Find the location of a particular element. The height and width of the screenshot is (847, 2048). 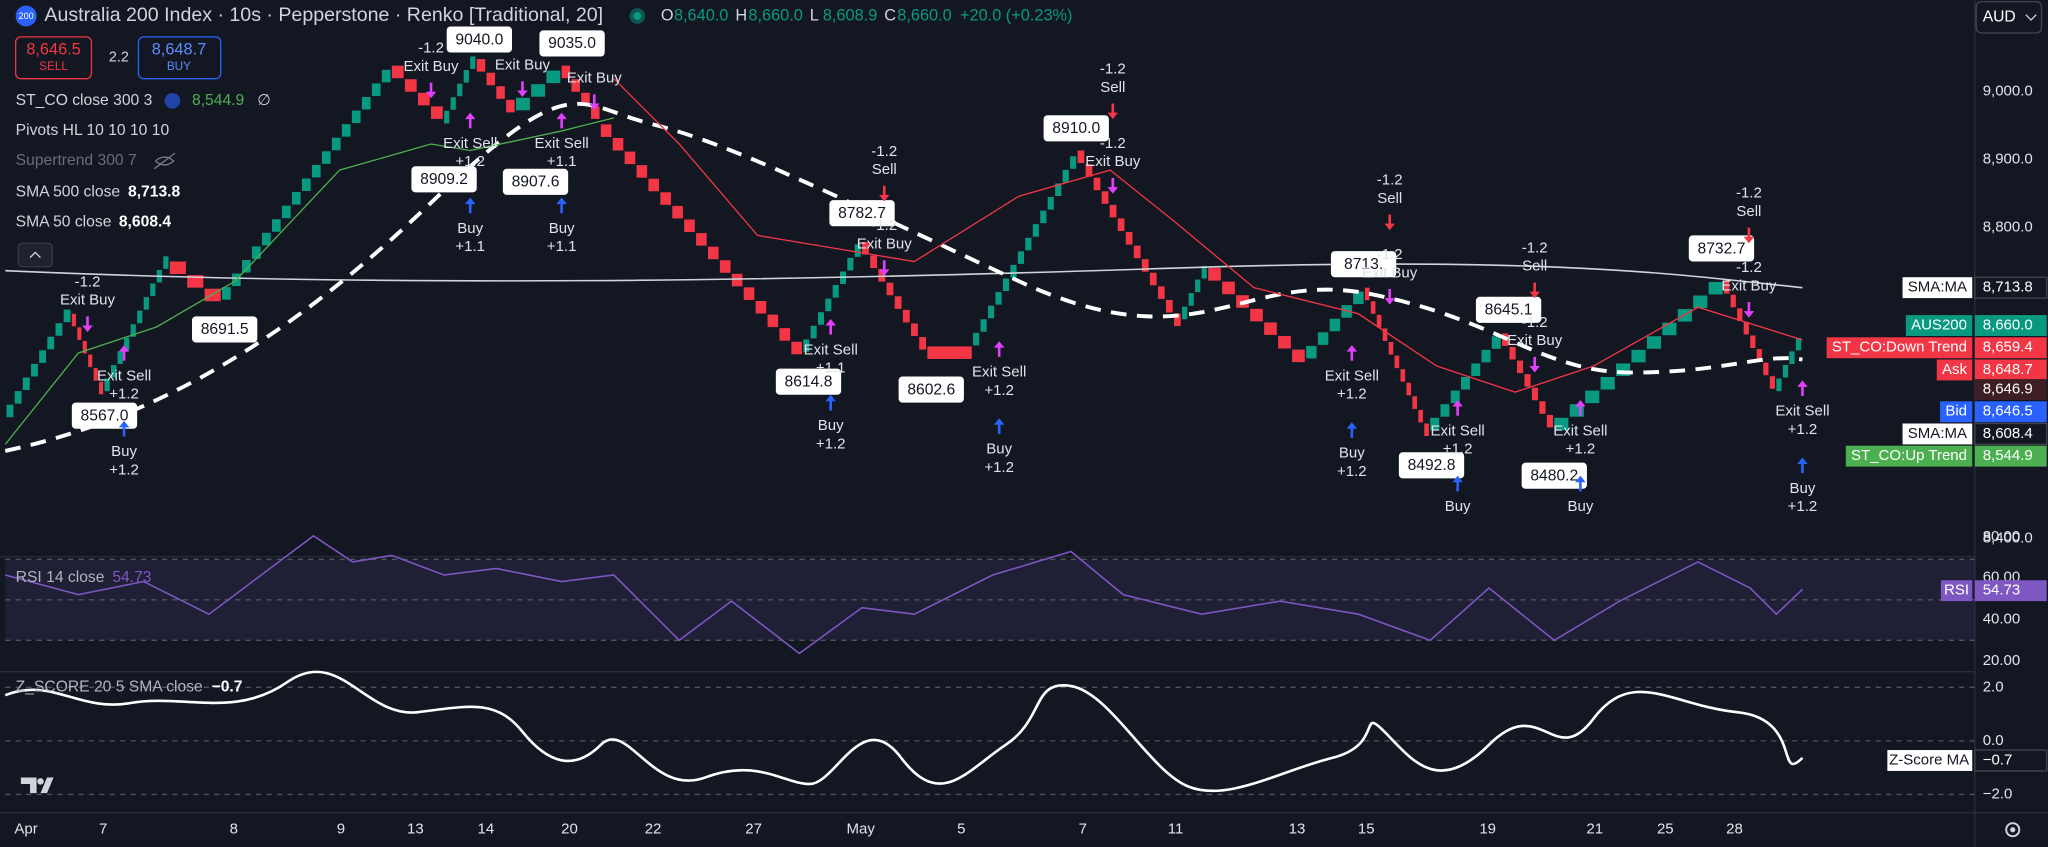

collapse-button is located at coordinates (35, 255).